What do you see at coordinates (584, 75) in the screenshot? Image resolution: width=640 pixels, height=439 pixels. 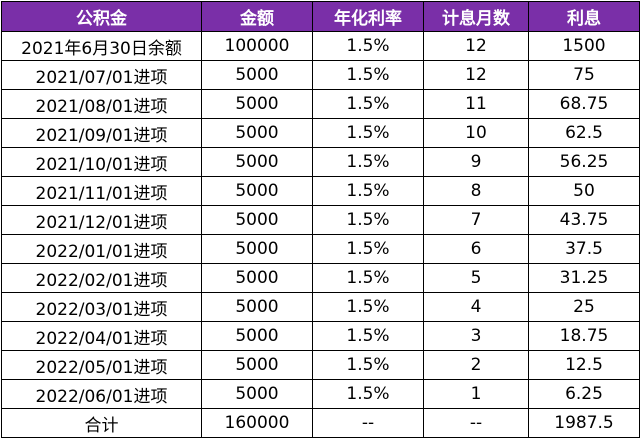 I see `cell-interest: 75` at bounding box center [584, 75].